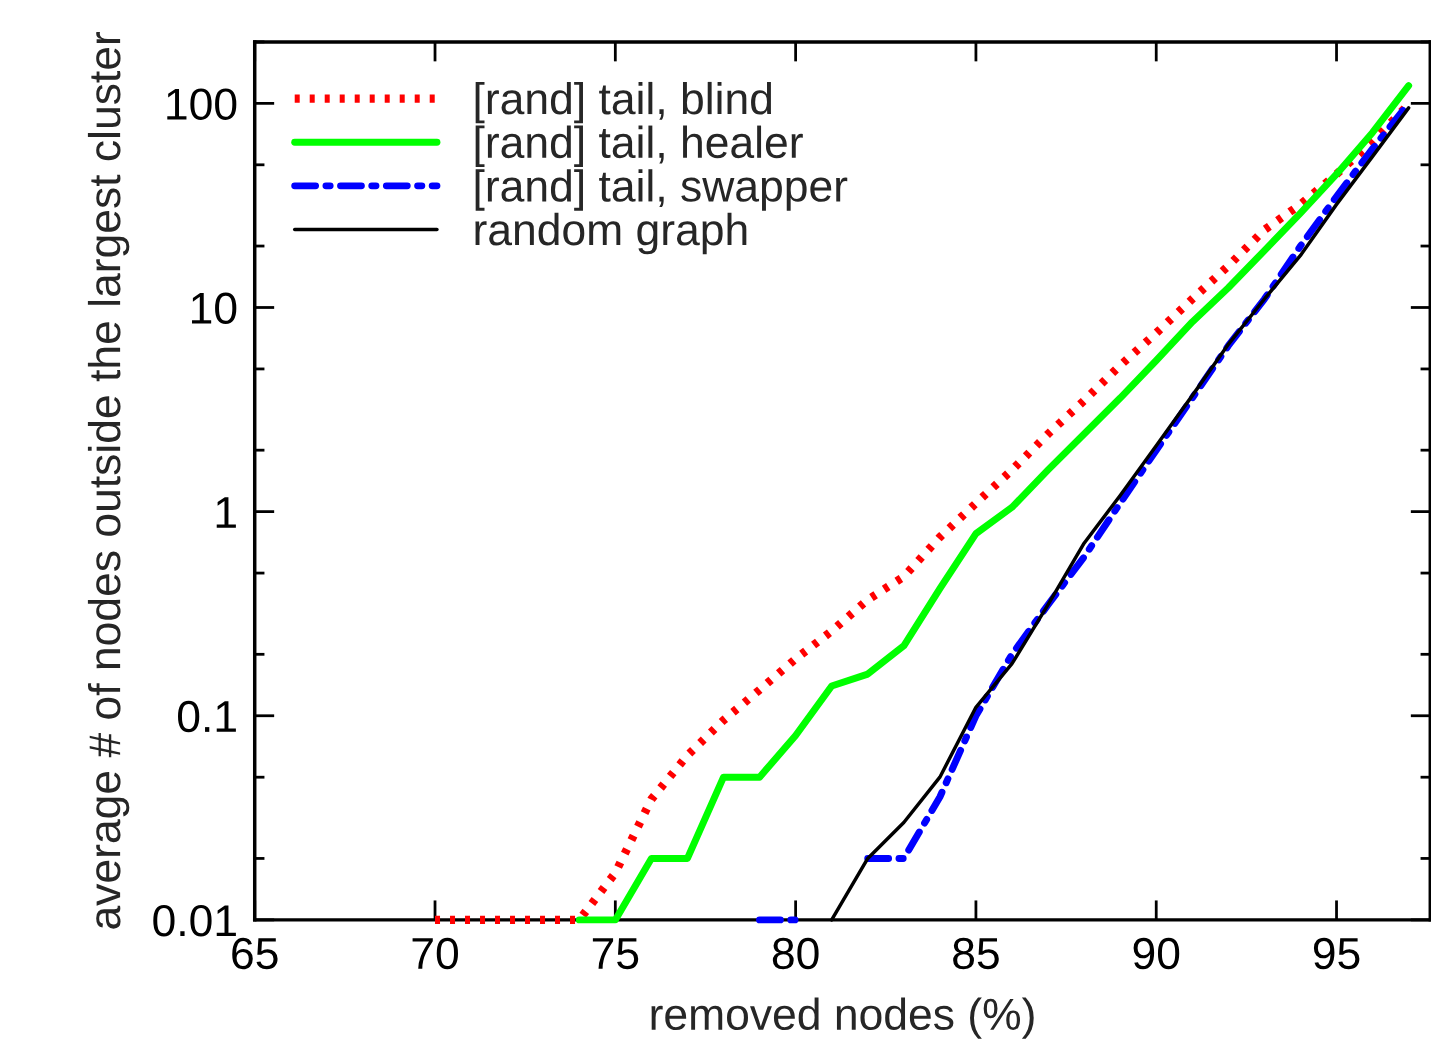 This screenshot has height=1061, width=1431. I want to click on x-tick-label: 90, so click(1156, 953).